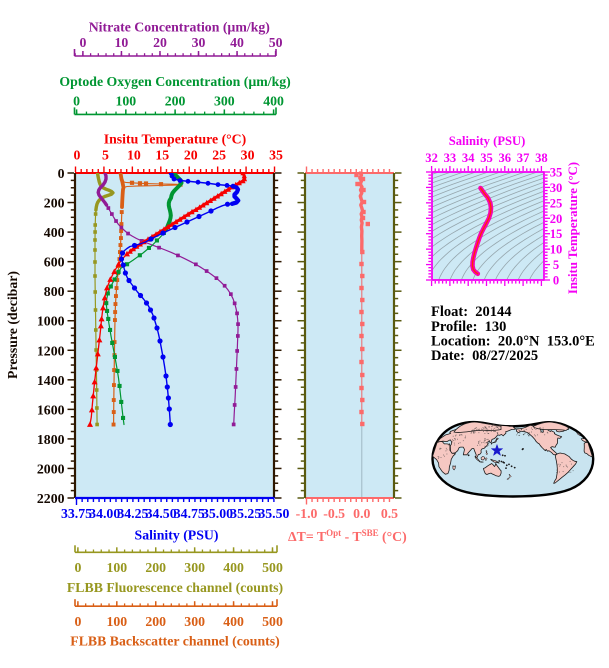 Image resolution: width=609 pixels, height=668 pixels. I want to click on svg-text: 36, so click(505, 158).